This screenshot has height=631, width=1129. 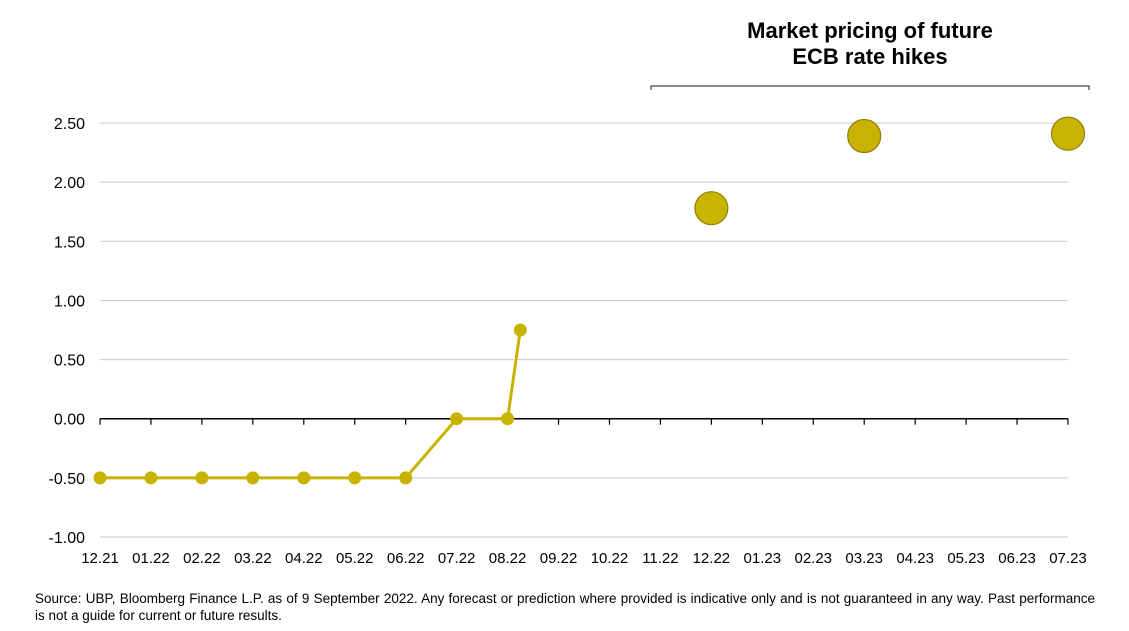 I want to click on series-line, so click(x=311, y=404).